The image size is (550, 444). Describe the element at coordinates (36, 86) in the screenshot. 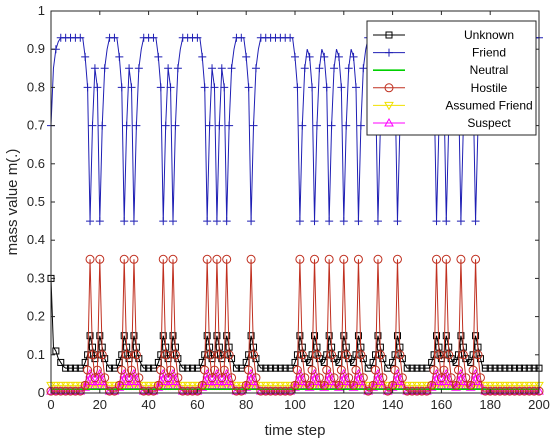

I see `y-tick-label: 0.8` at that location.